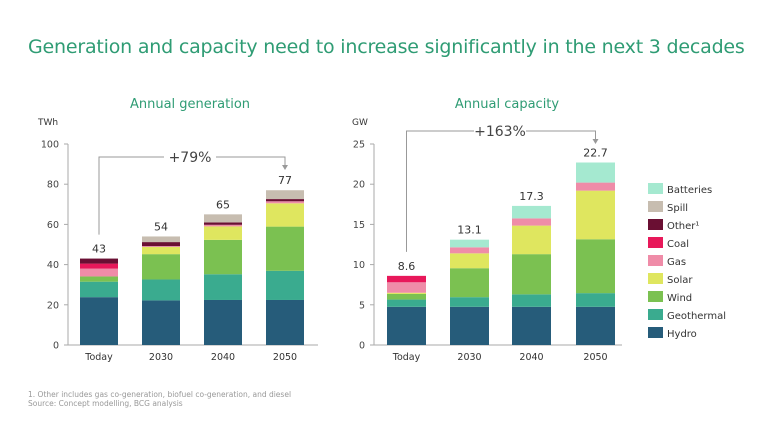 Image resolution: width=768 pixels, height=432 pixels. What do you see at coordinates (655, 224) in the screenshot?
I see `legend-swatch-other` at bounding box center [655, 224].